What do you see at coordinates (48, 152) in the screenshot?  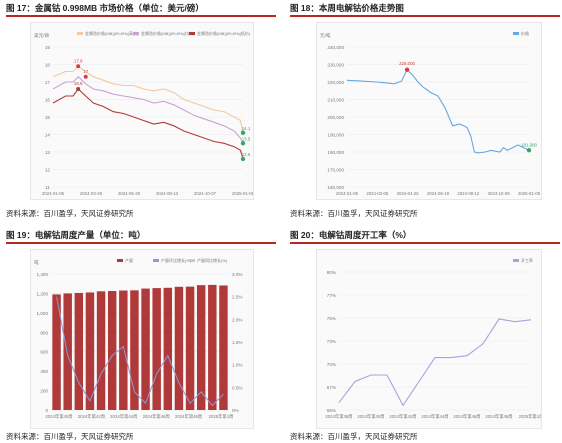 I see `y-tick-label: 13` at bounding box center [48, 152].